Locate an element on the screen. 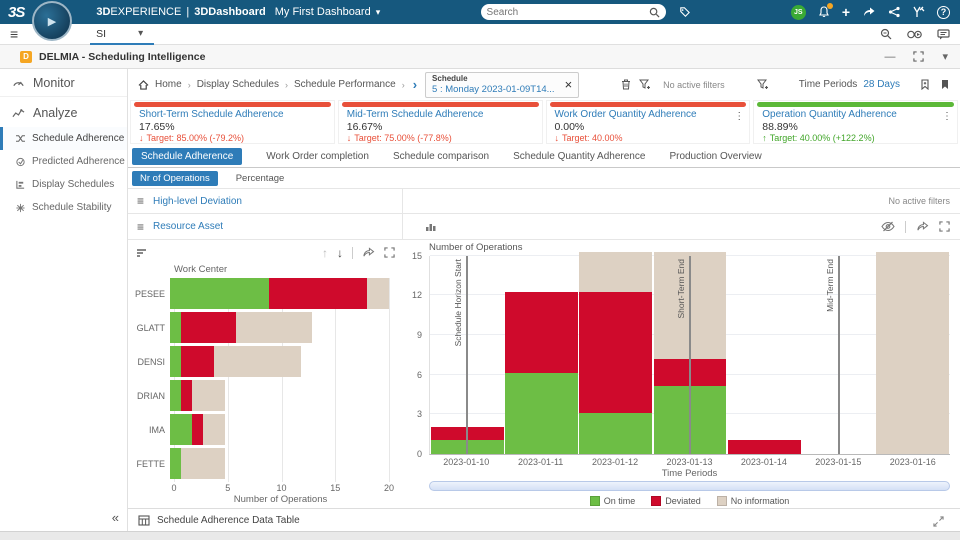 Image resolution: width=960 pixels, height=540 pixels. sort-descending-icon: ↓ is located at coordinates (340, 252).